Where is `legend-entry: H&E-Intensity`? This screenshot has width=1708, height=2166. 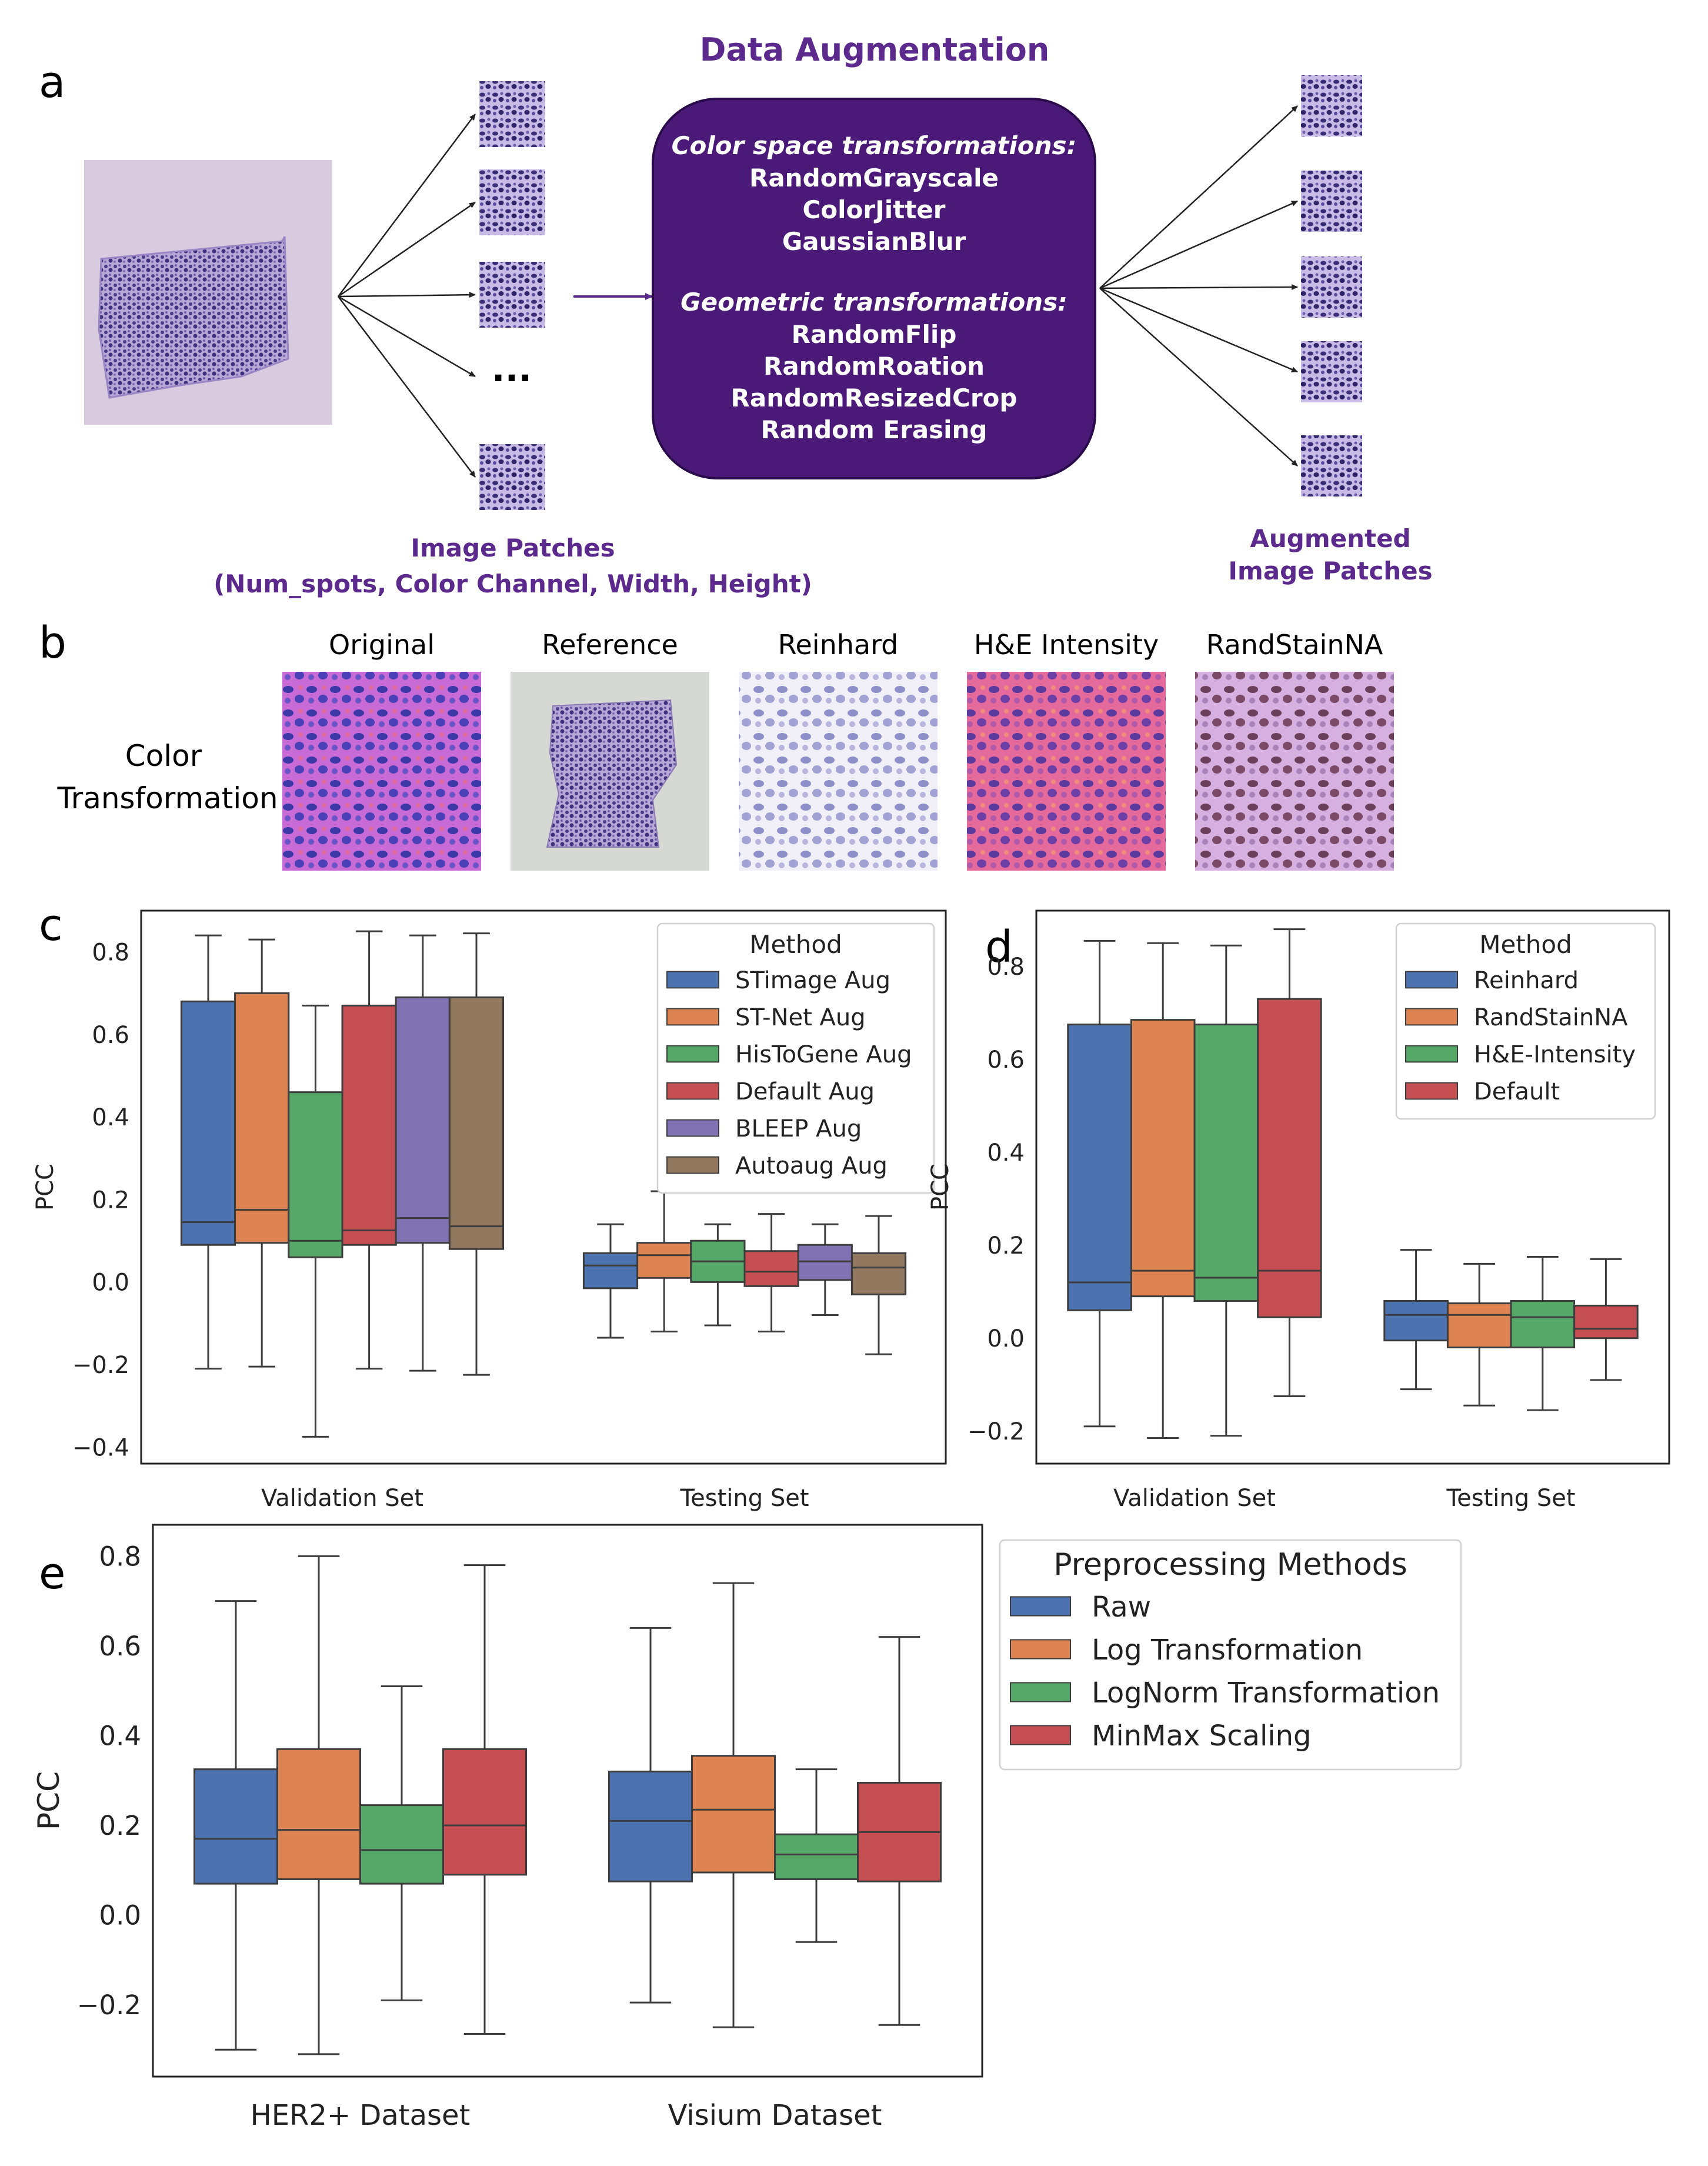 legend-entry: H&E-Intensity is located at coordinates (1555, 1054).